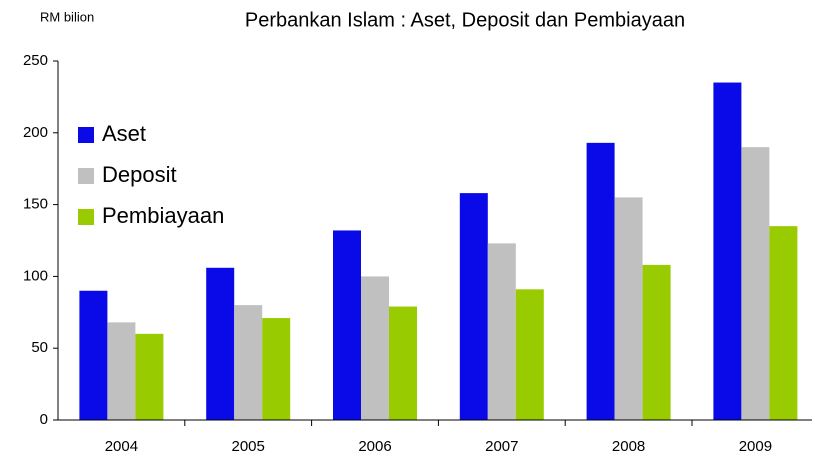  I want to click on y-tick-label: 250, so click(35, 60).